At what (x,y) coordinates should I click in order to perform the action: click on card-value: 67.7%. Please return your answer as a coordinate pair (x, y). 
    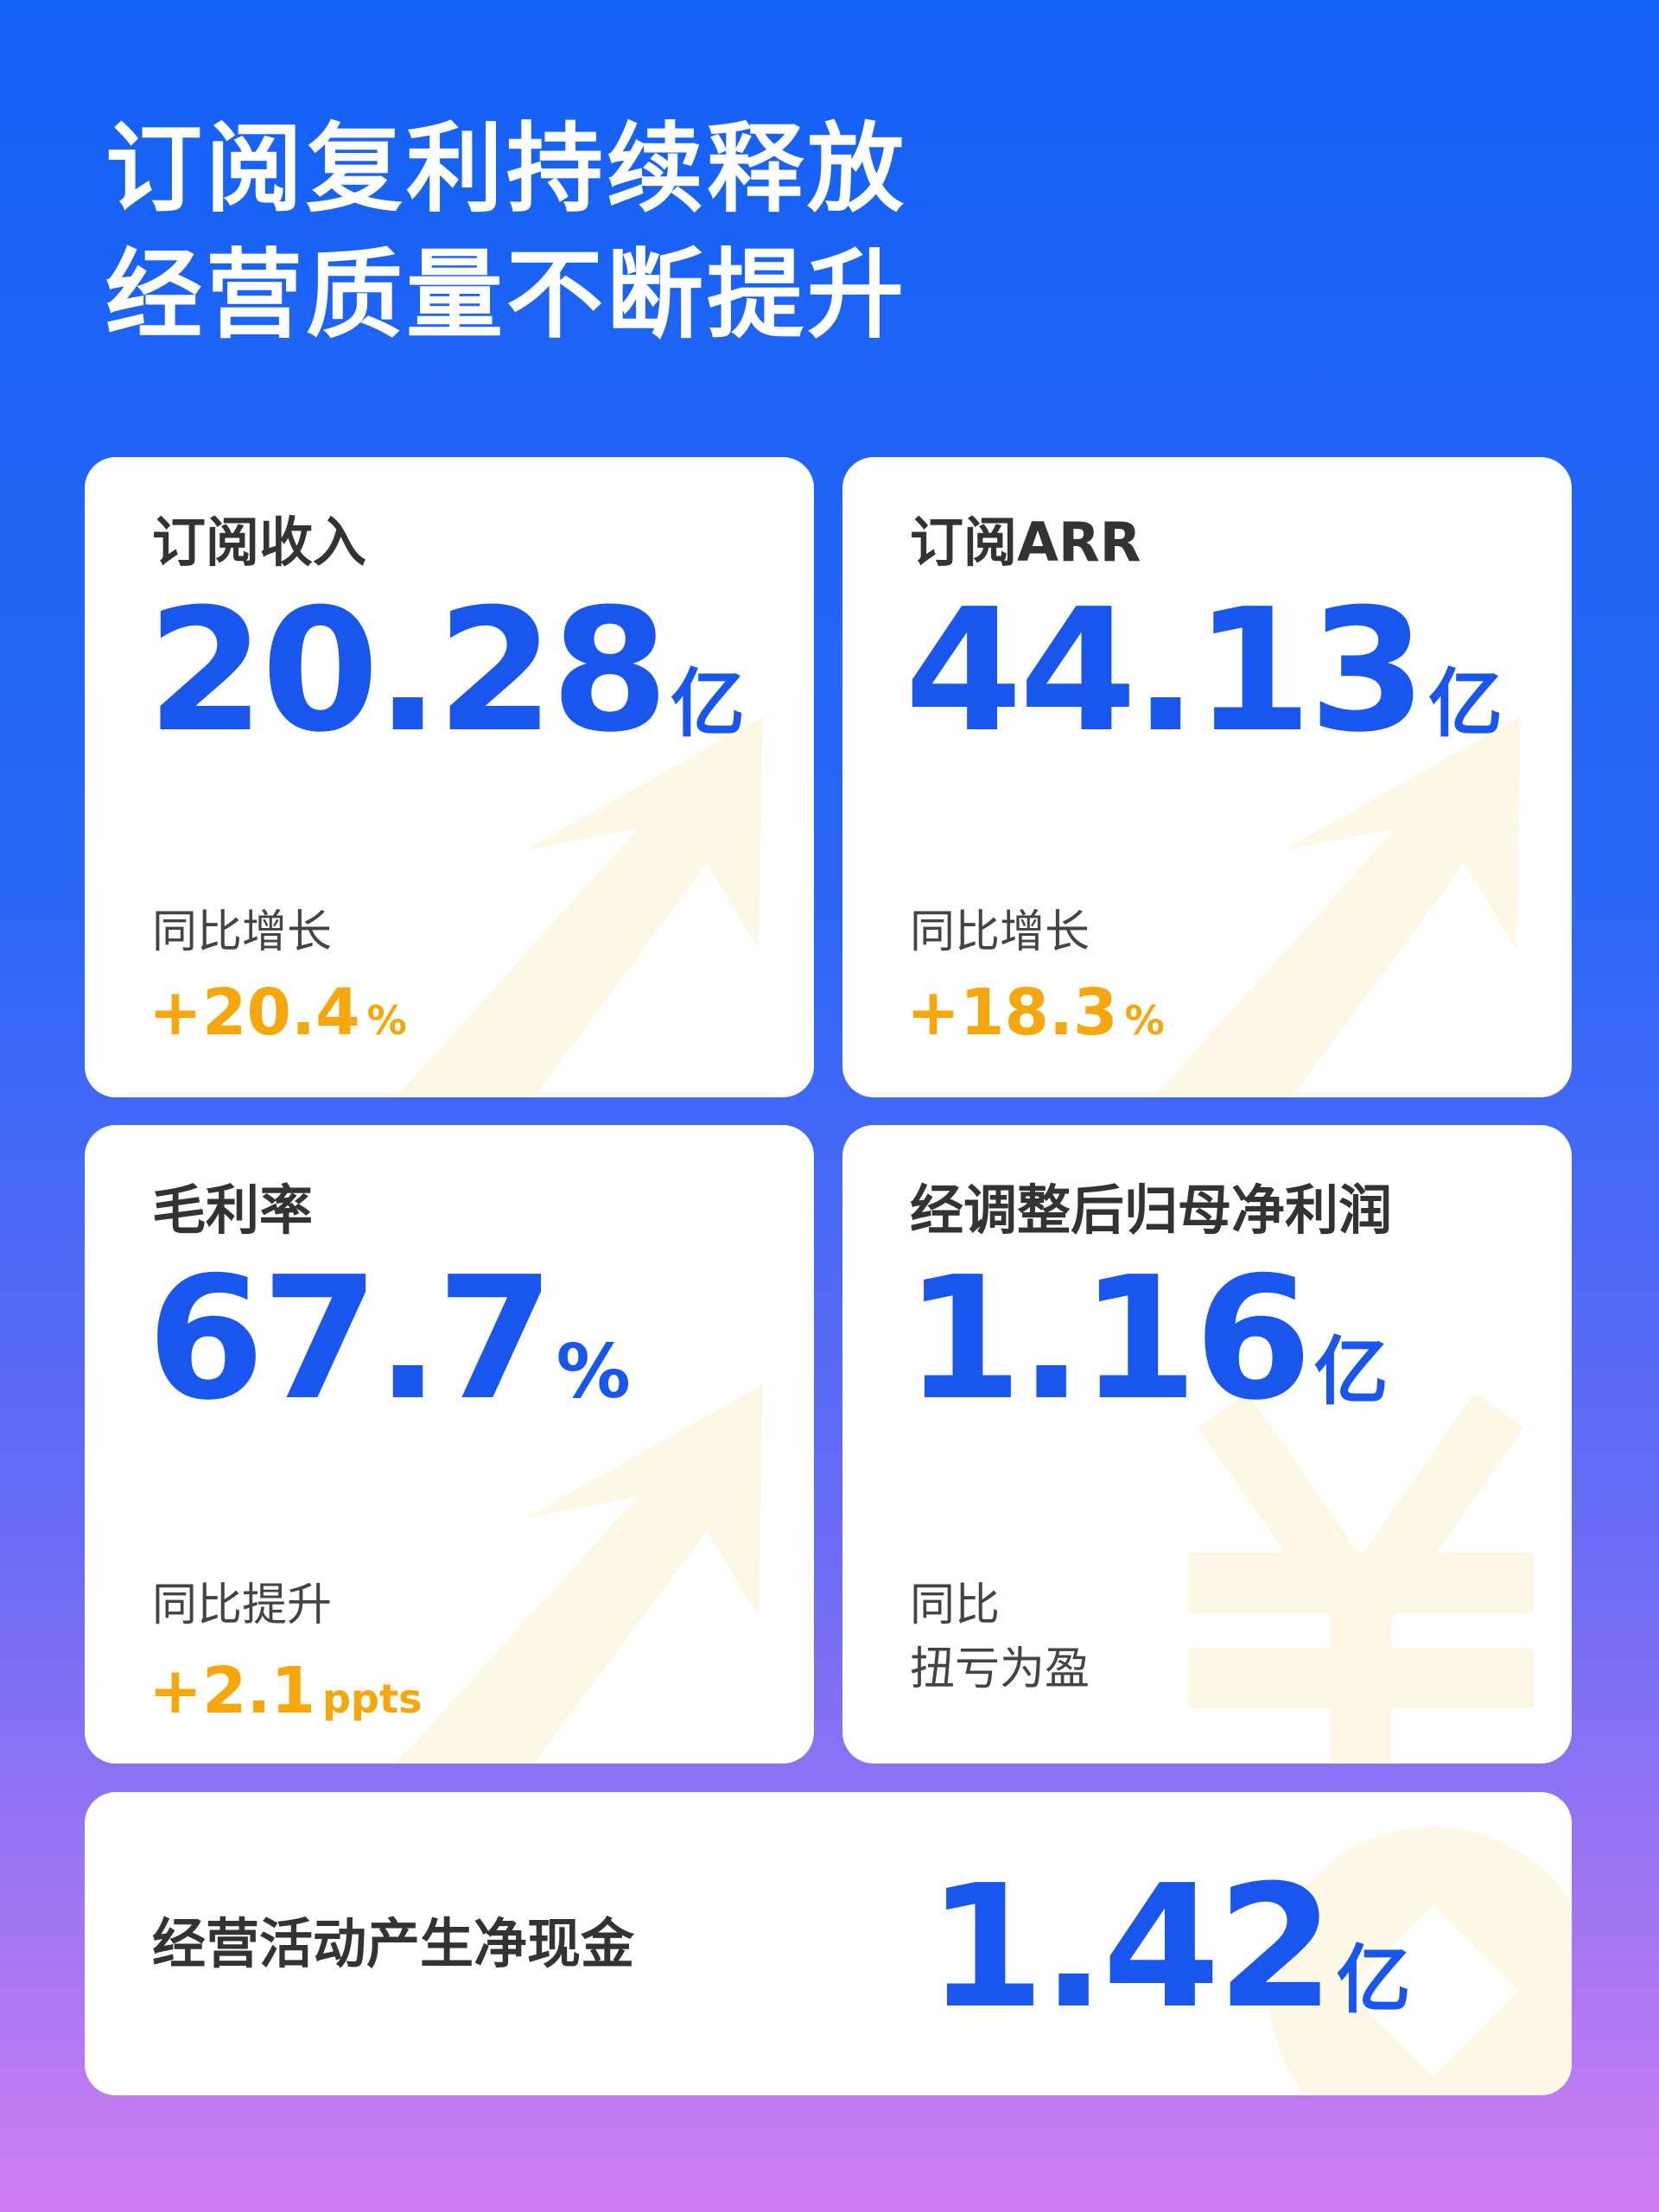
    Looking at the image, I should click on (389, 1339).